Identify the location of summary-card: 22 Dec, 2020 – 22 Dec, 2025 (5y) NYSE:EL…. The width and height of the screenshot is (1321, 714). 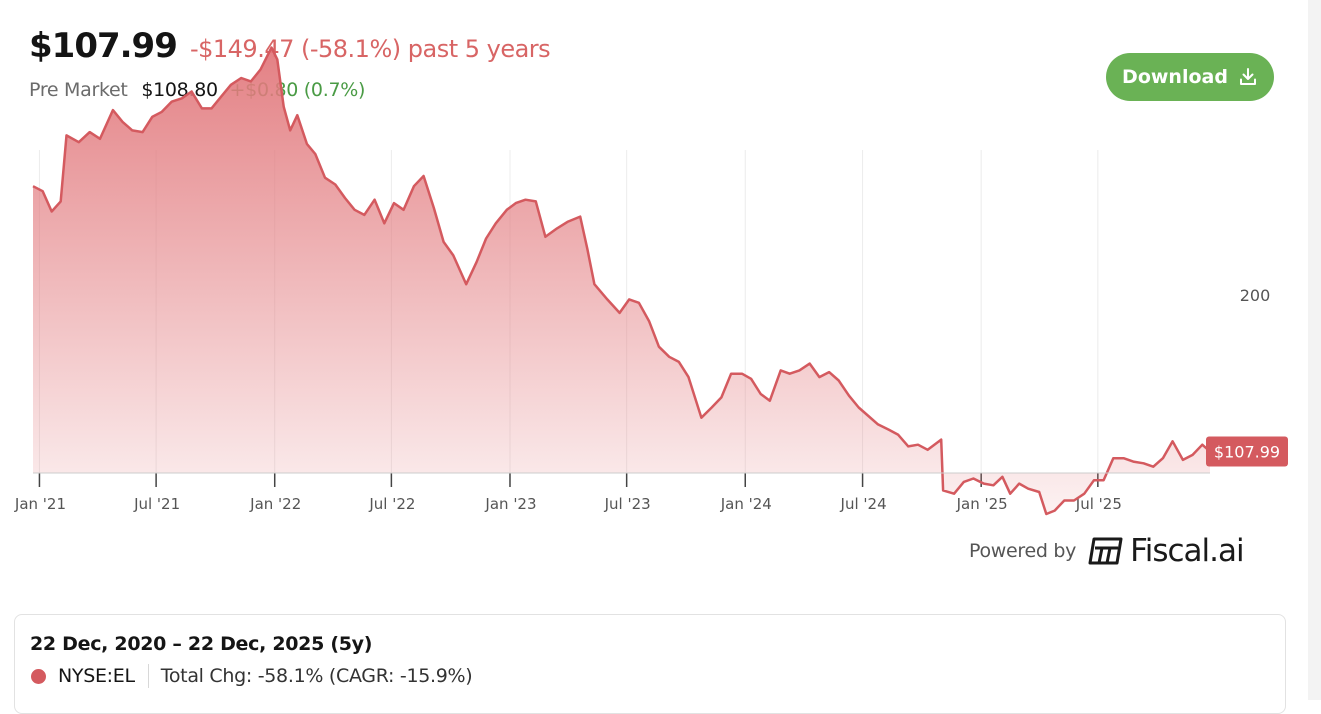
(650, 664).